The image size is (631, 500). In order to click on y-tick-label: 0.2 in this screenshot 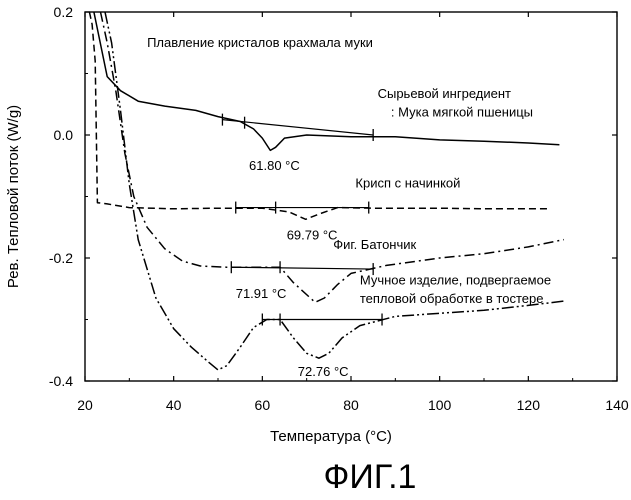, I will do `click(64, 12)`.